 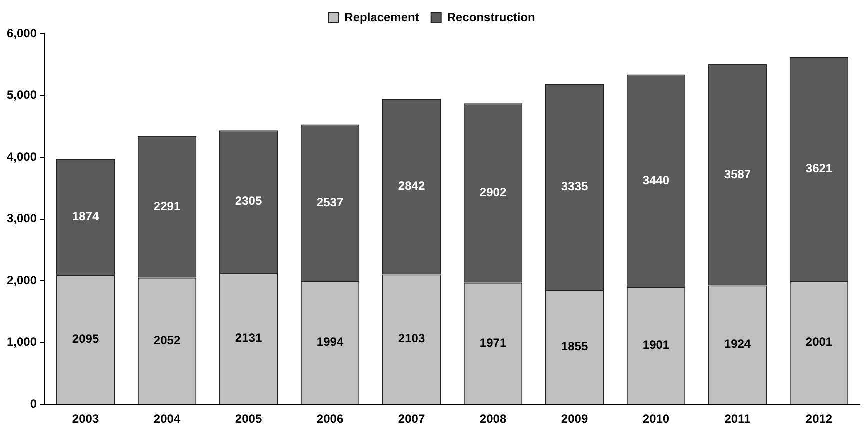 What do you see at coordinates (574, 419) in the screenshot?
I see `x-tick-label: 2009` at bounding box center [574, 419].